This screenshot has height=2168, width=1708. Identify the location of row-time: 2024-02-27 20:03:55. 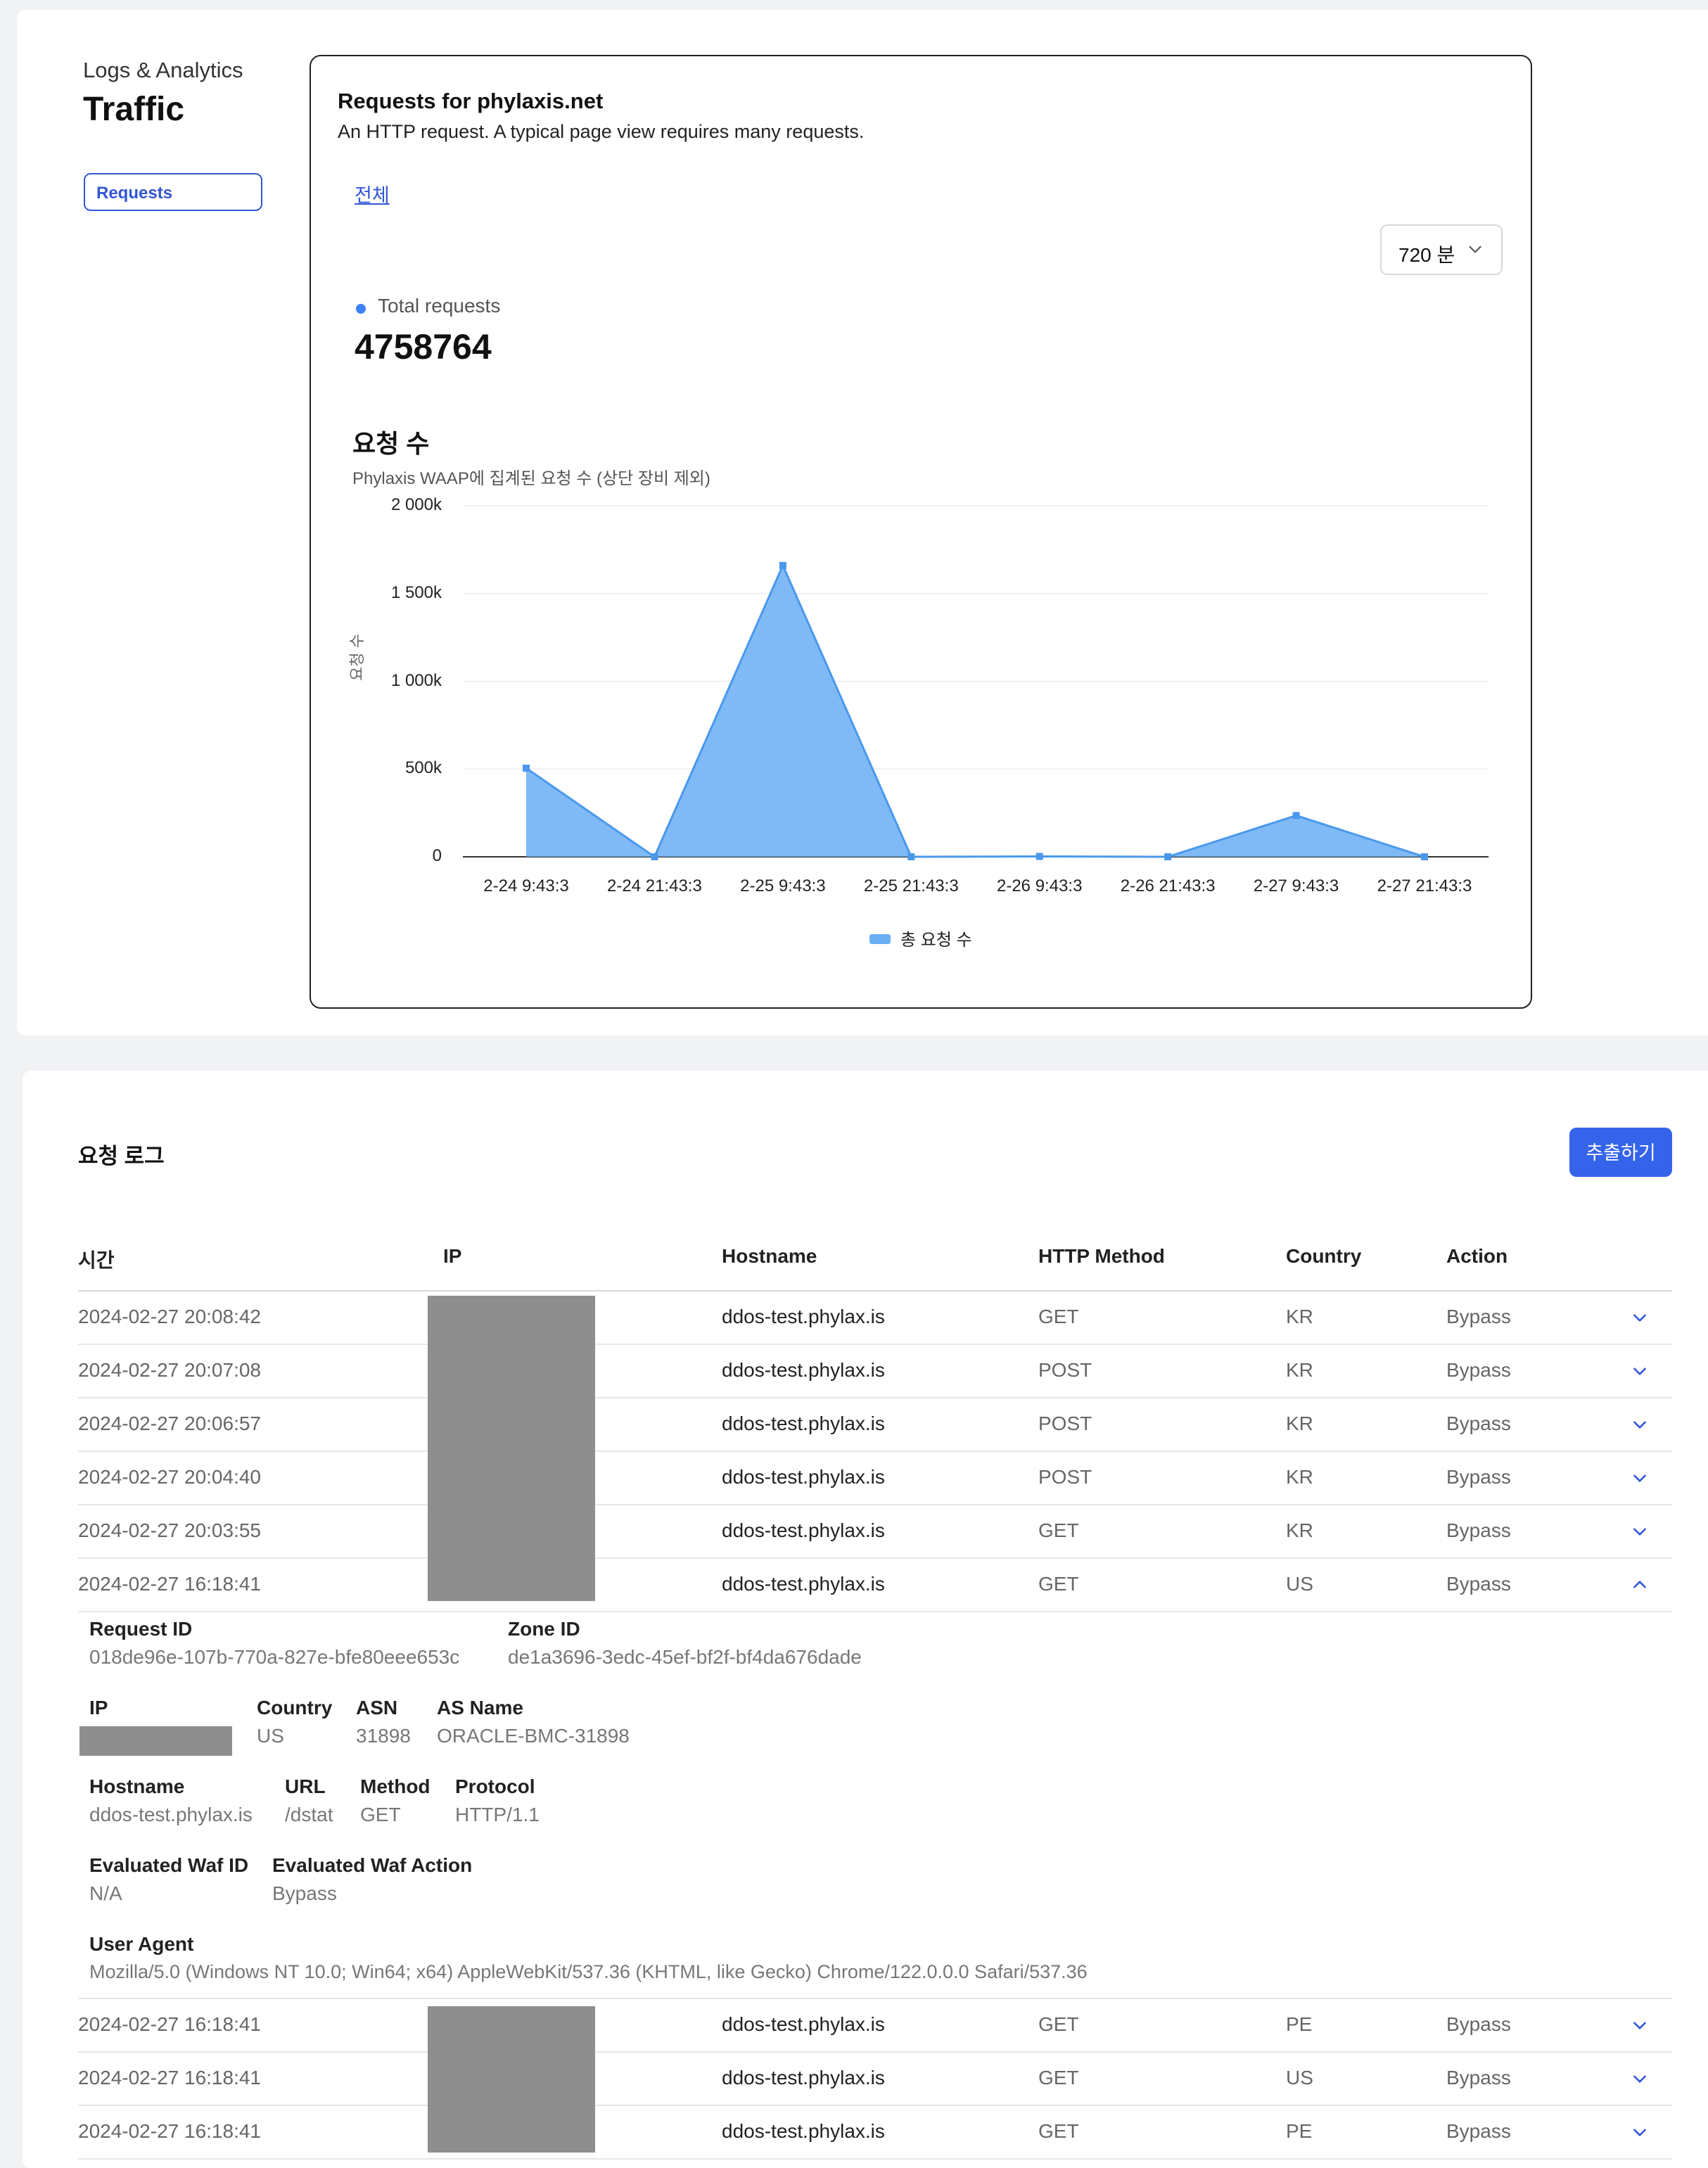
(169, 1530).